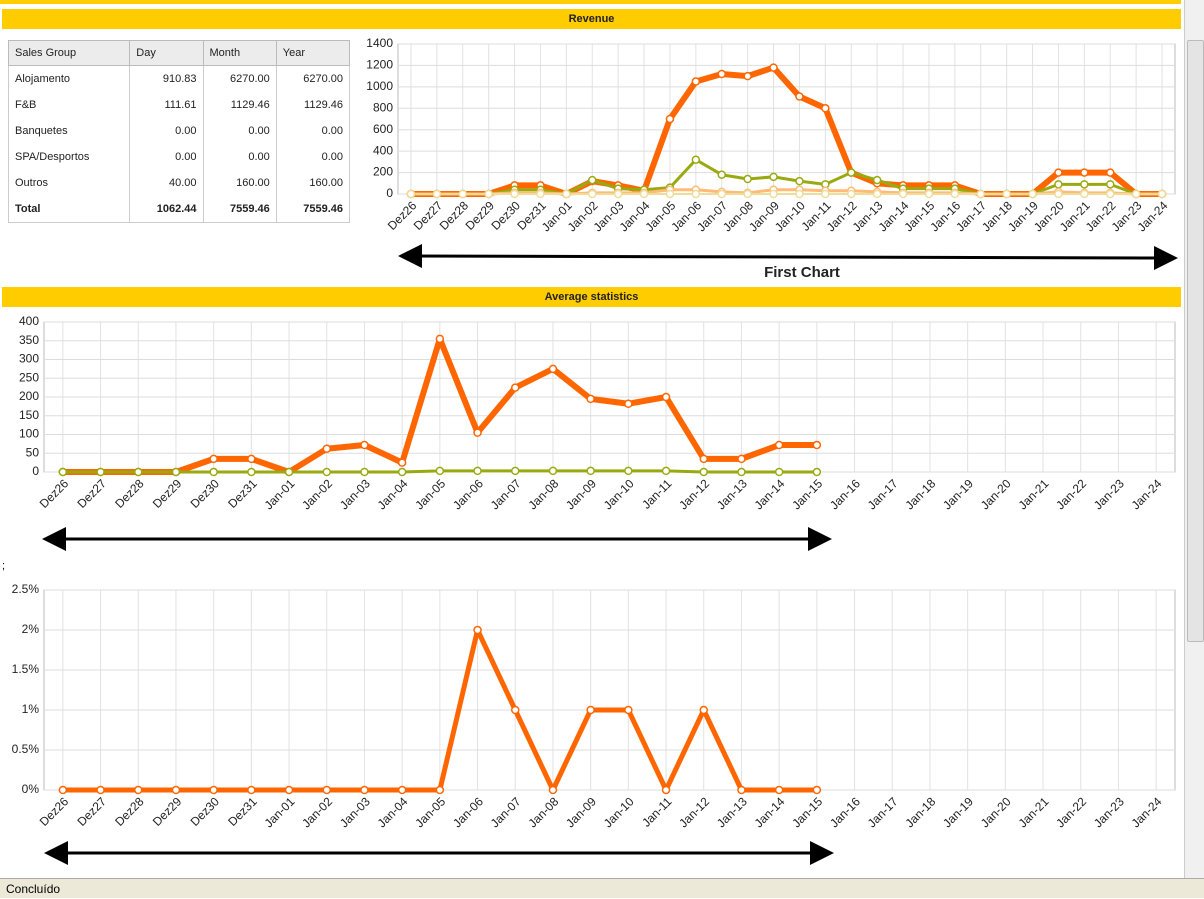 The image size is (1204, 899). What do you see at coordinates (313, 209) in the screenshot?
I see `table-cell: 7559.46` at bounding box center [313, 209].